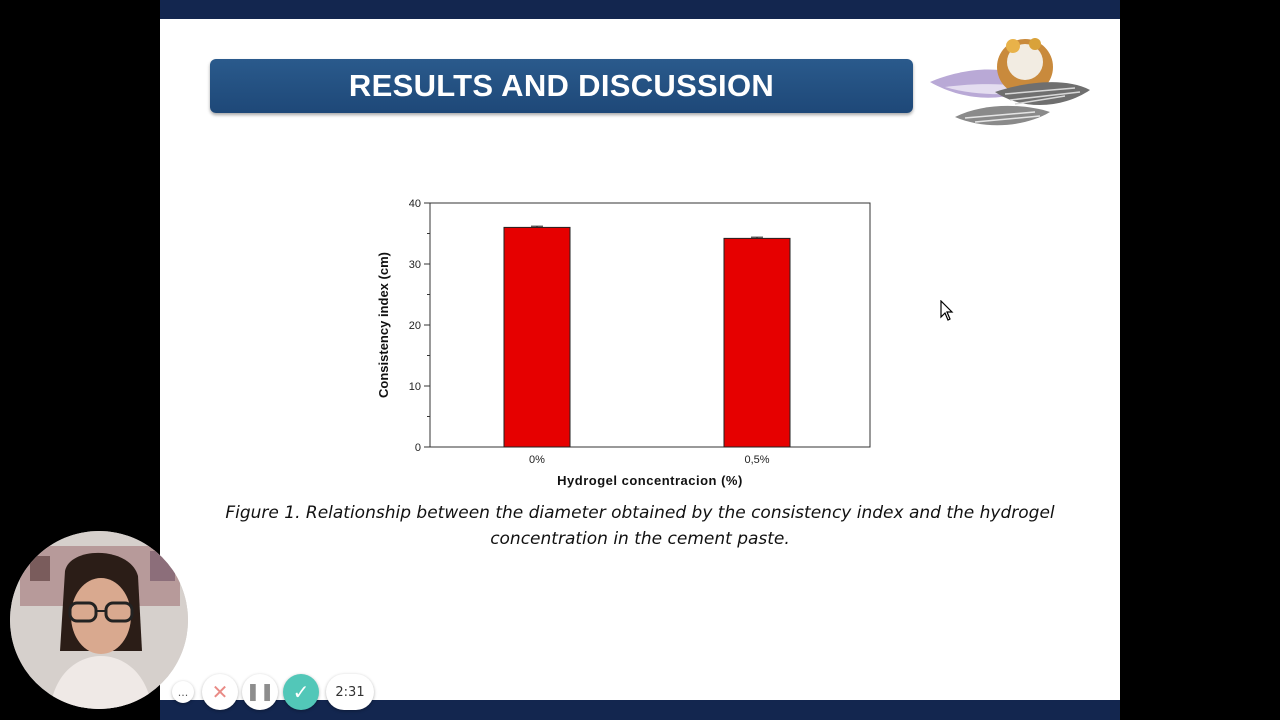  Describe the element at coordinates (640, 710) in the screenshot. I see `slide-bottom-bar` at that location.